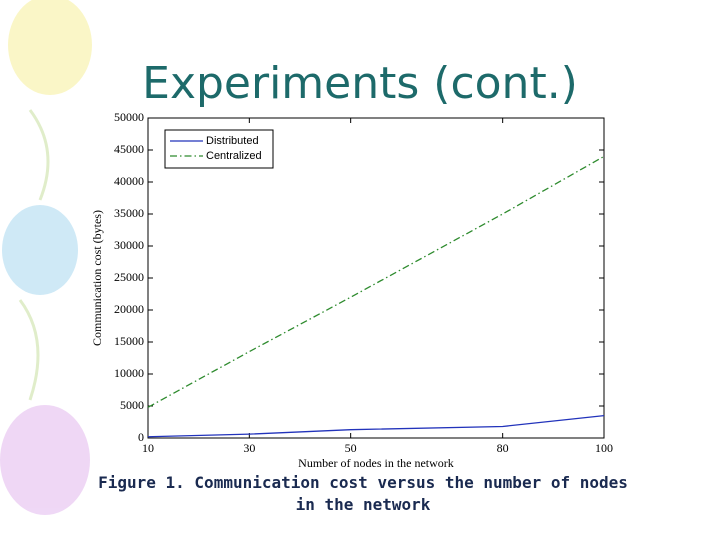  What do you see at coordinates (503, 448) in the screenshot?
I see `x-tick-label: 80` at bounding box center [503, 448].